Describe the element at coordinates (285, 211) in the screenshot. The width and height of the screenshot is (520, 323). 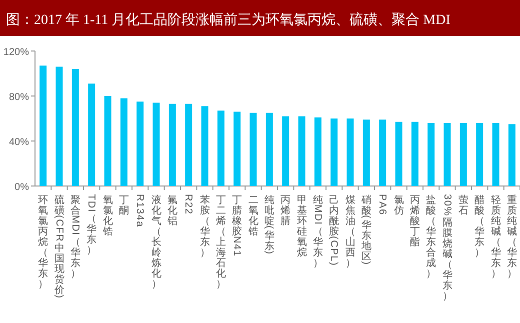
I see `x-tick-label: 丙烯腈` at that location.